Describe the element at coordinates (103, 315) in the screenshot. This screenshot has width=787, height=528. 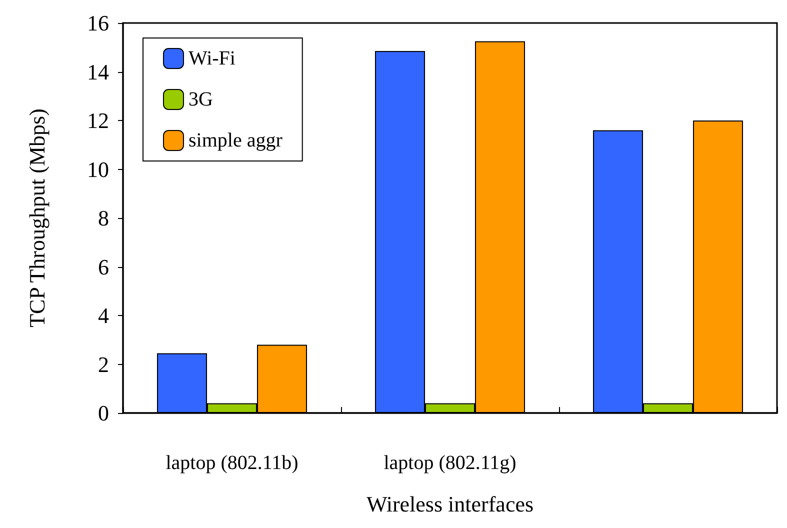
I see `y-tick-label: 4` at that location.